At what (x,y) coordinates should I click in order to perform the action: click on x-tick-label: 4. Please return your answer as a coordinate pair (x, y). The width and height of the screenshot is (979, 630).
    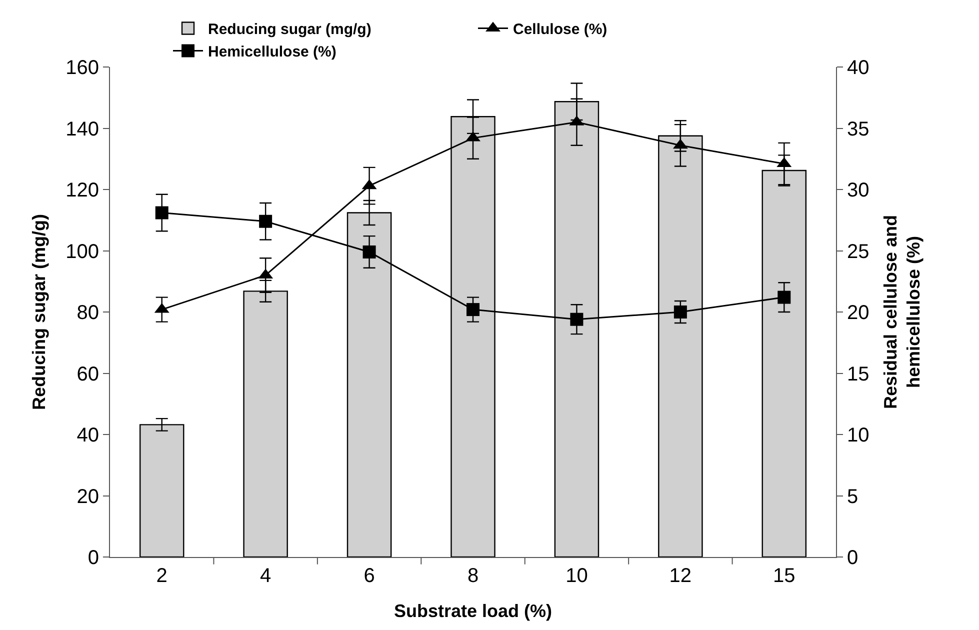
    Looking at the image, I should click on (266, 576).